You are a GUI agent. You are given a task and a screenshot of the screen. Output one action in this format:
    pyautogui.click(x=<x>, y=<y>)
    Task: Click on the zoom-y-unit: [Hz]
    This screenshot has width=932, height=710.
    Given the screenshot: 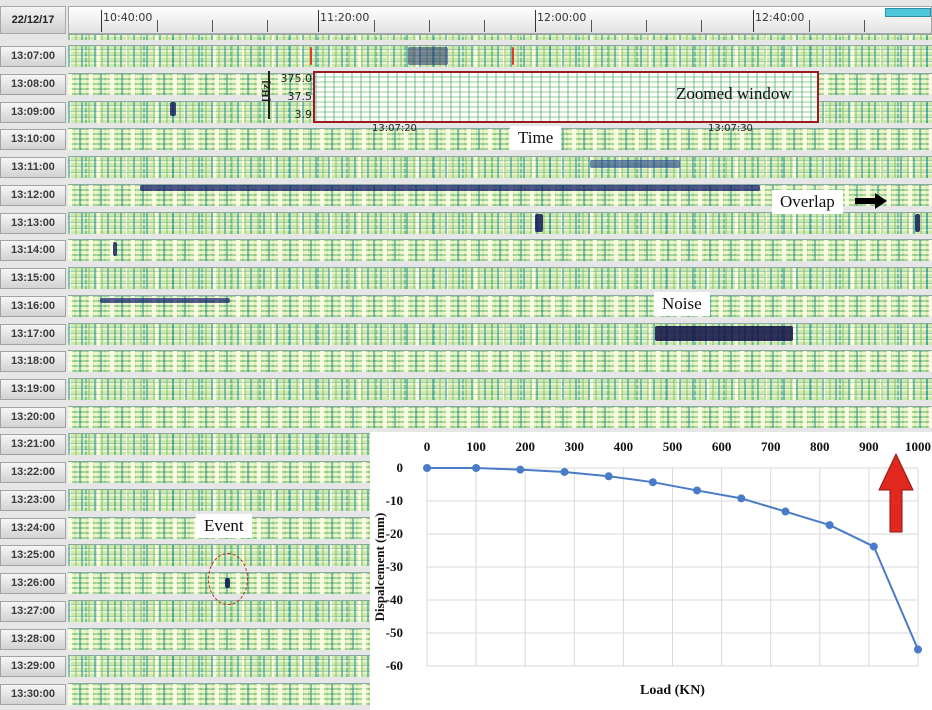 What is the action you would take?
    pyautogui.click(x=267, y=91)
    